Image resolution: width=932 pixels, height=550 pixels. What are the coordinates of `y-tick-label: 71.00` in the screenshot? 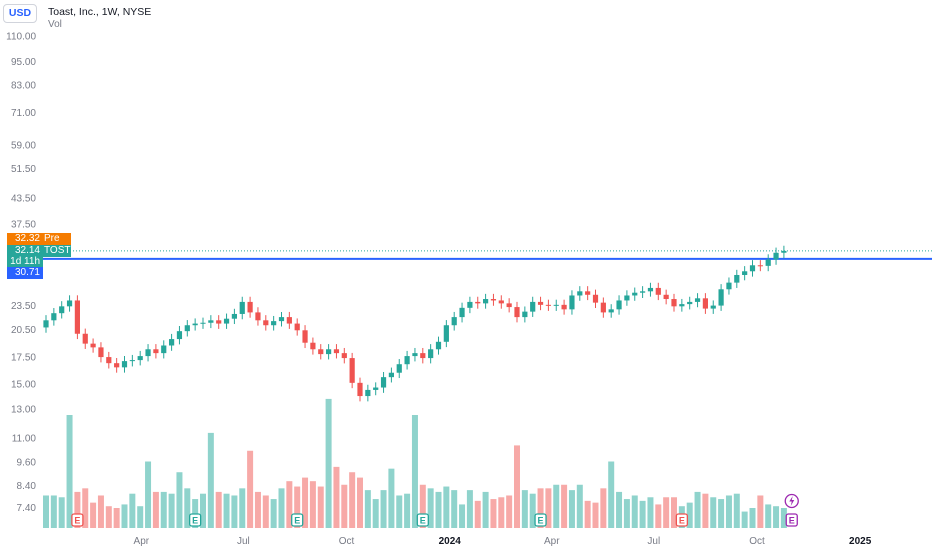 It's located at (23, 113).